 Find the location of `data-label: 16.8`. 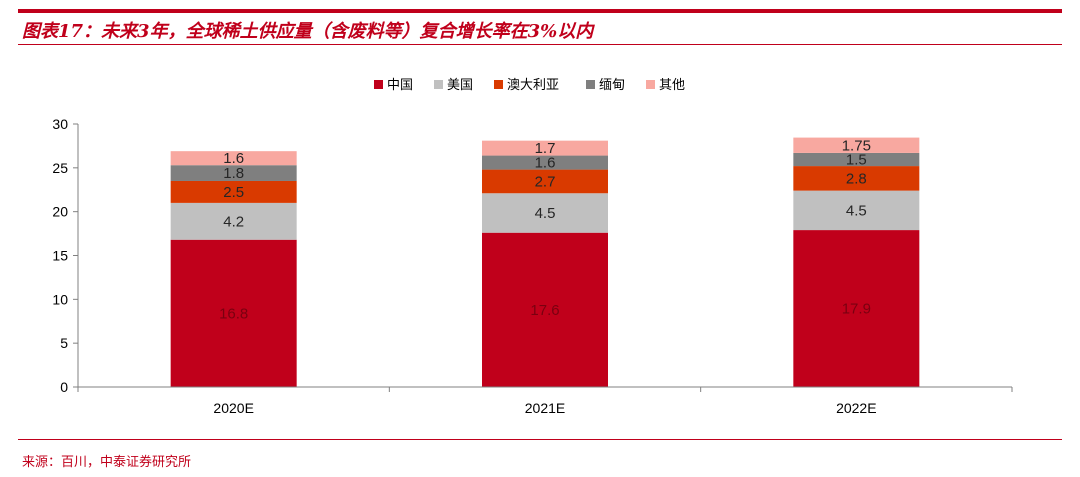

data-label: 16.8 is located at coordinates (233, 313).